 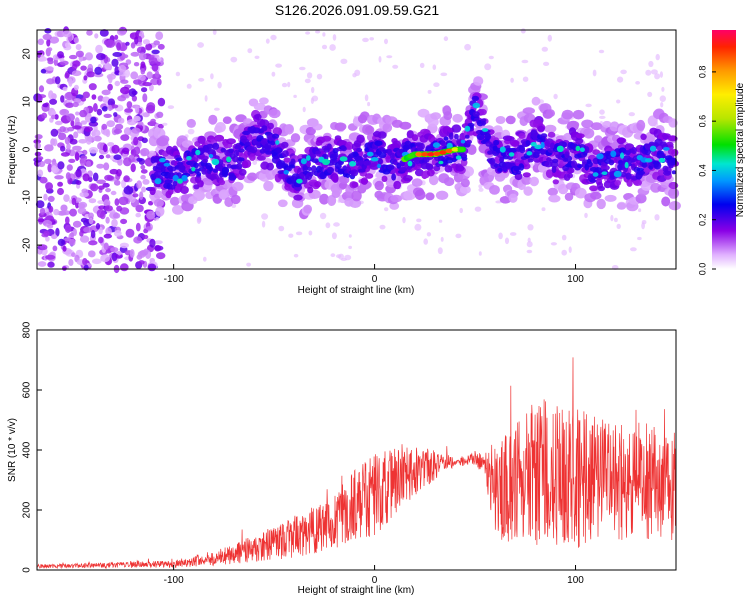 What do you see at coordinates (27, 54) in the screenshot?
I see `y-tick-label: 20` at bounding box center [27, 54].